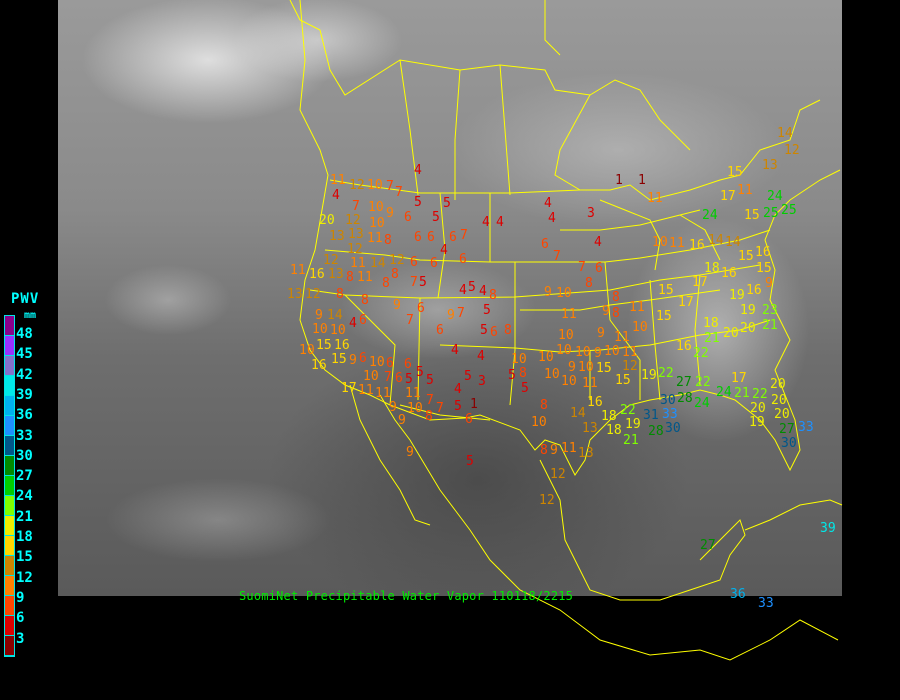 The height and width of the screenshot is (700, 900). Describe the element at coordinates (24, 354) in the screenshot. I see `legend-label: 45` at that location.